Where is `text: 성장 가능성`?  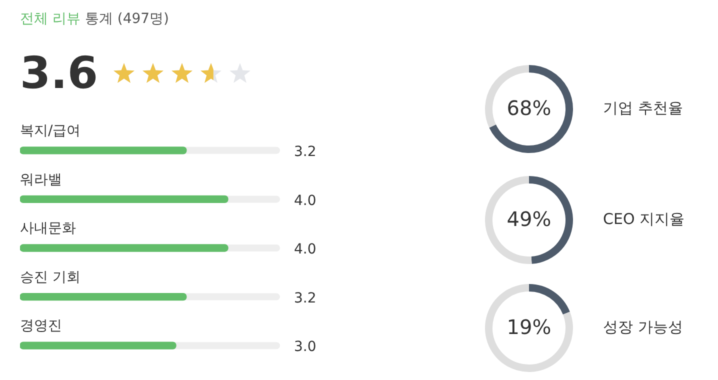 text: 성장 가능성 is located at coordinates (643, 327).